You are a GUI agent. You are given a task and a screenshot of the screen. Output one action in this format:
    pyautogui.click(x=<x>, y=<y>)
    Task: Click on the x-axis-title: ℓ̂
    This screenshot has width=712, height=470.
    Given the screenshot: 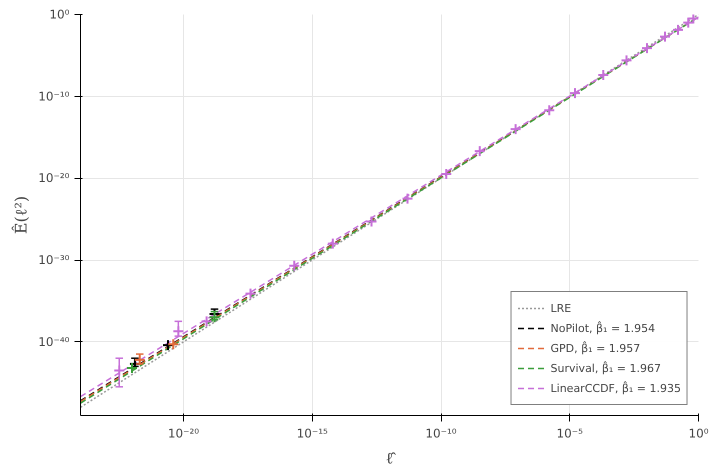 What is the action you would take?
    pyautogui.click(x=391, y=458)
    